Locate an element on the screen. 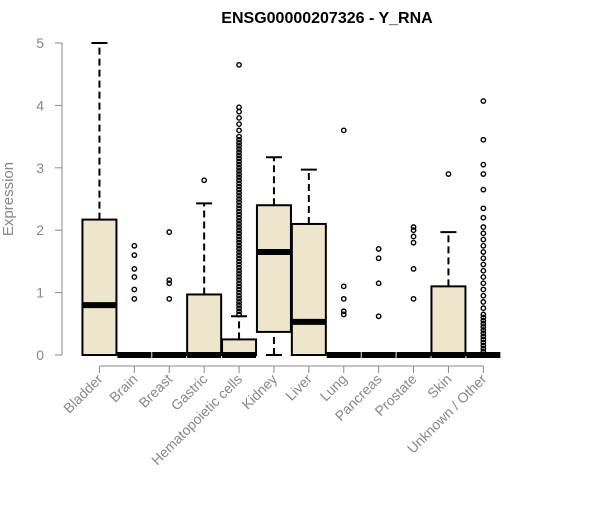 Image resolution: width=600 pixels, height=505 pixels. box-bladder is located at coordinates (99, 199).